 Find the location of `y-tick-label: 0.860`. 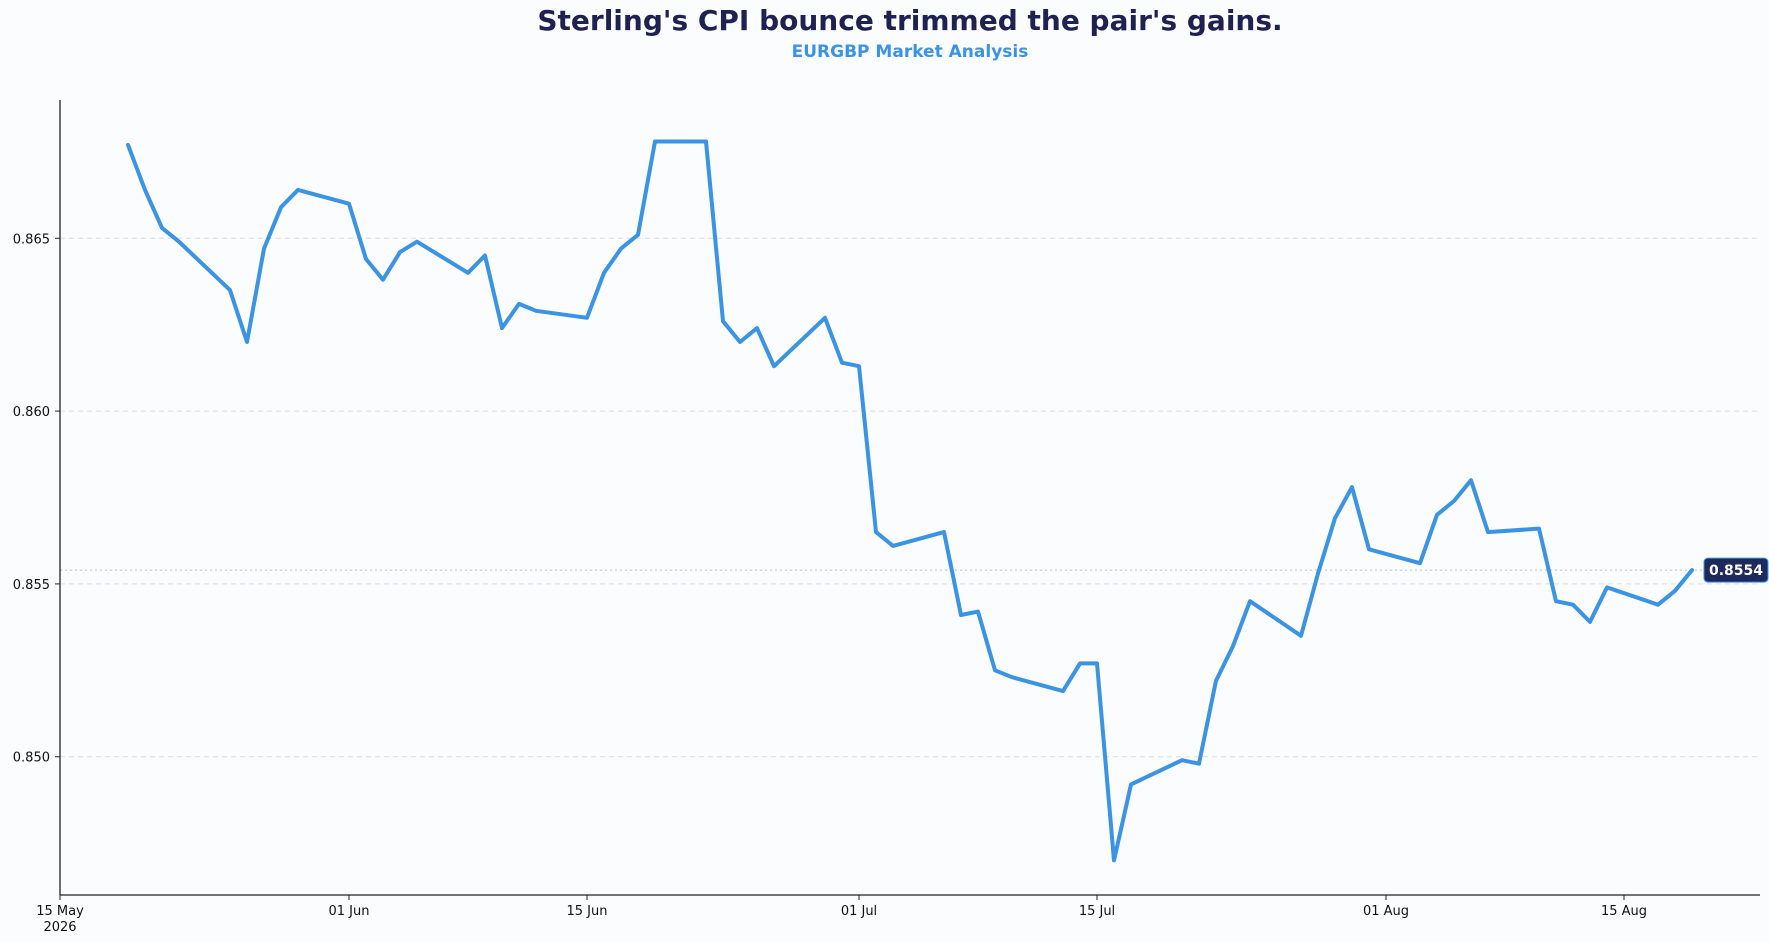

y-tick-label: 0.860 is located at coordinates (31, 412).